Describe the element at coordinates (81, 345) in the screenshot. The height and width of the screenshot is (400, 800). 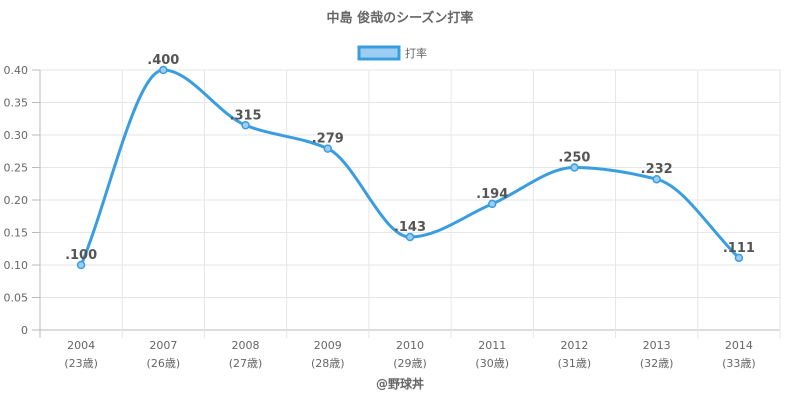
I see `x-tick-label: 2004` at that location.